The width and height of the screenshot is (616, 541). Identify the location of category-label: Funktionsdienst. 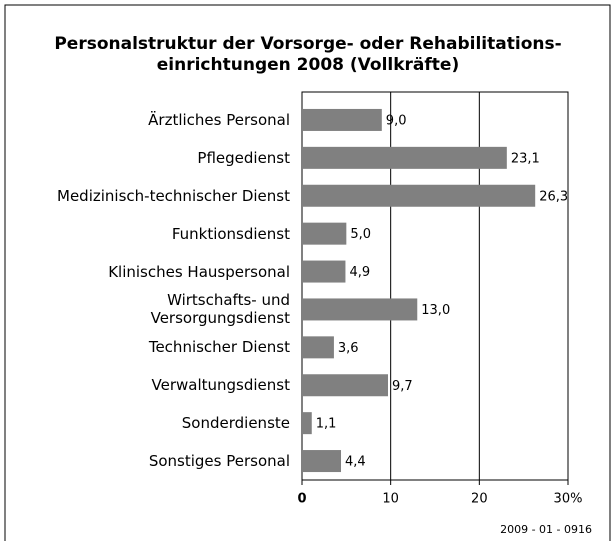
(230, 233).